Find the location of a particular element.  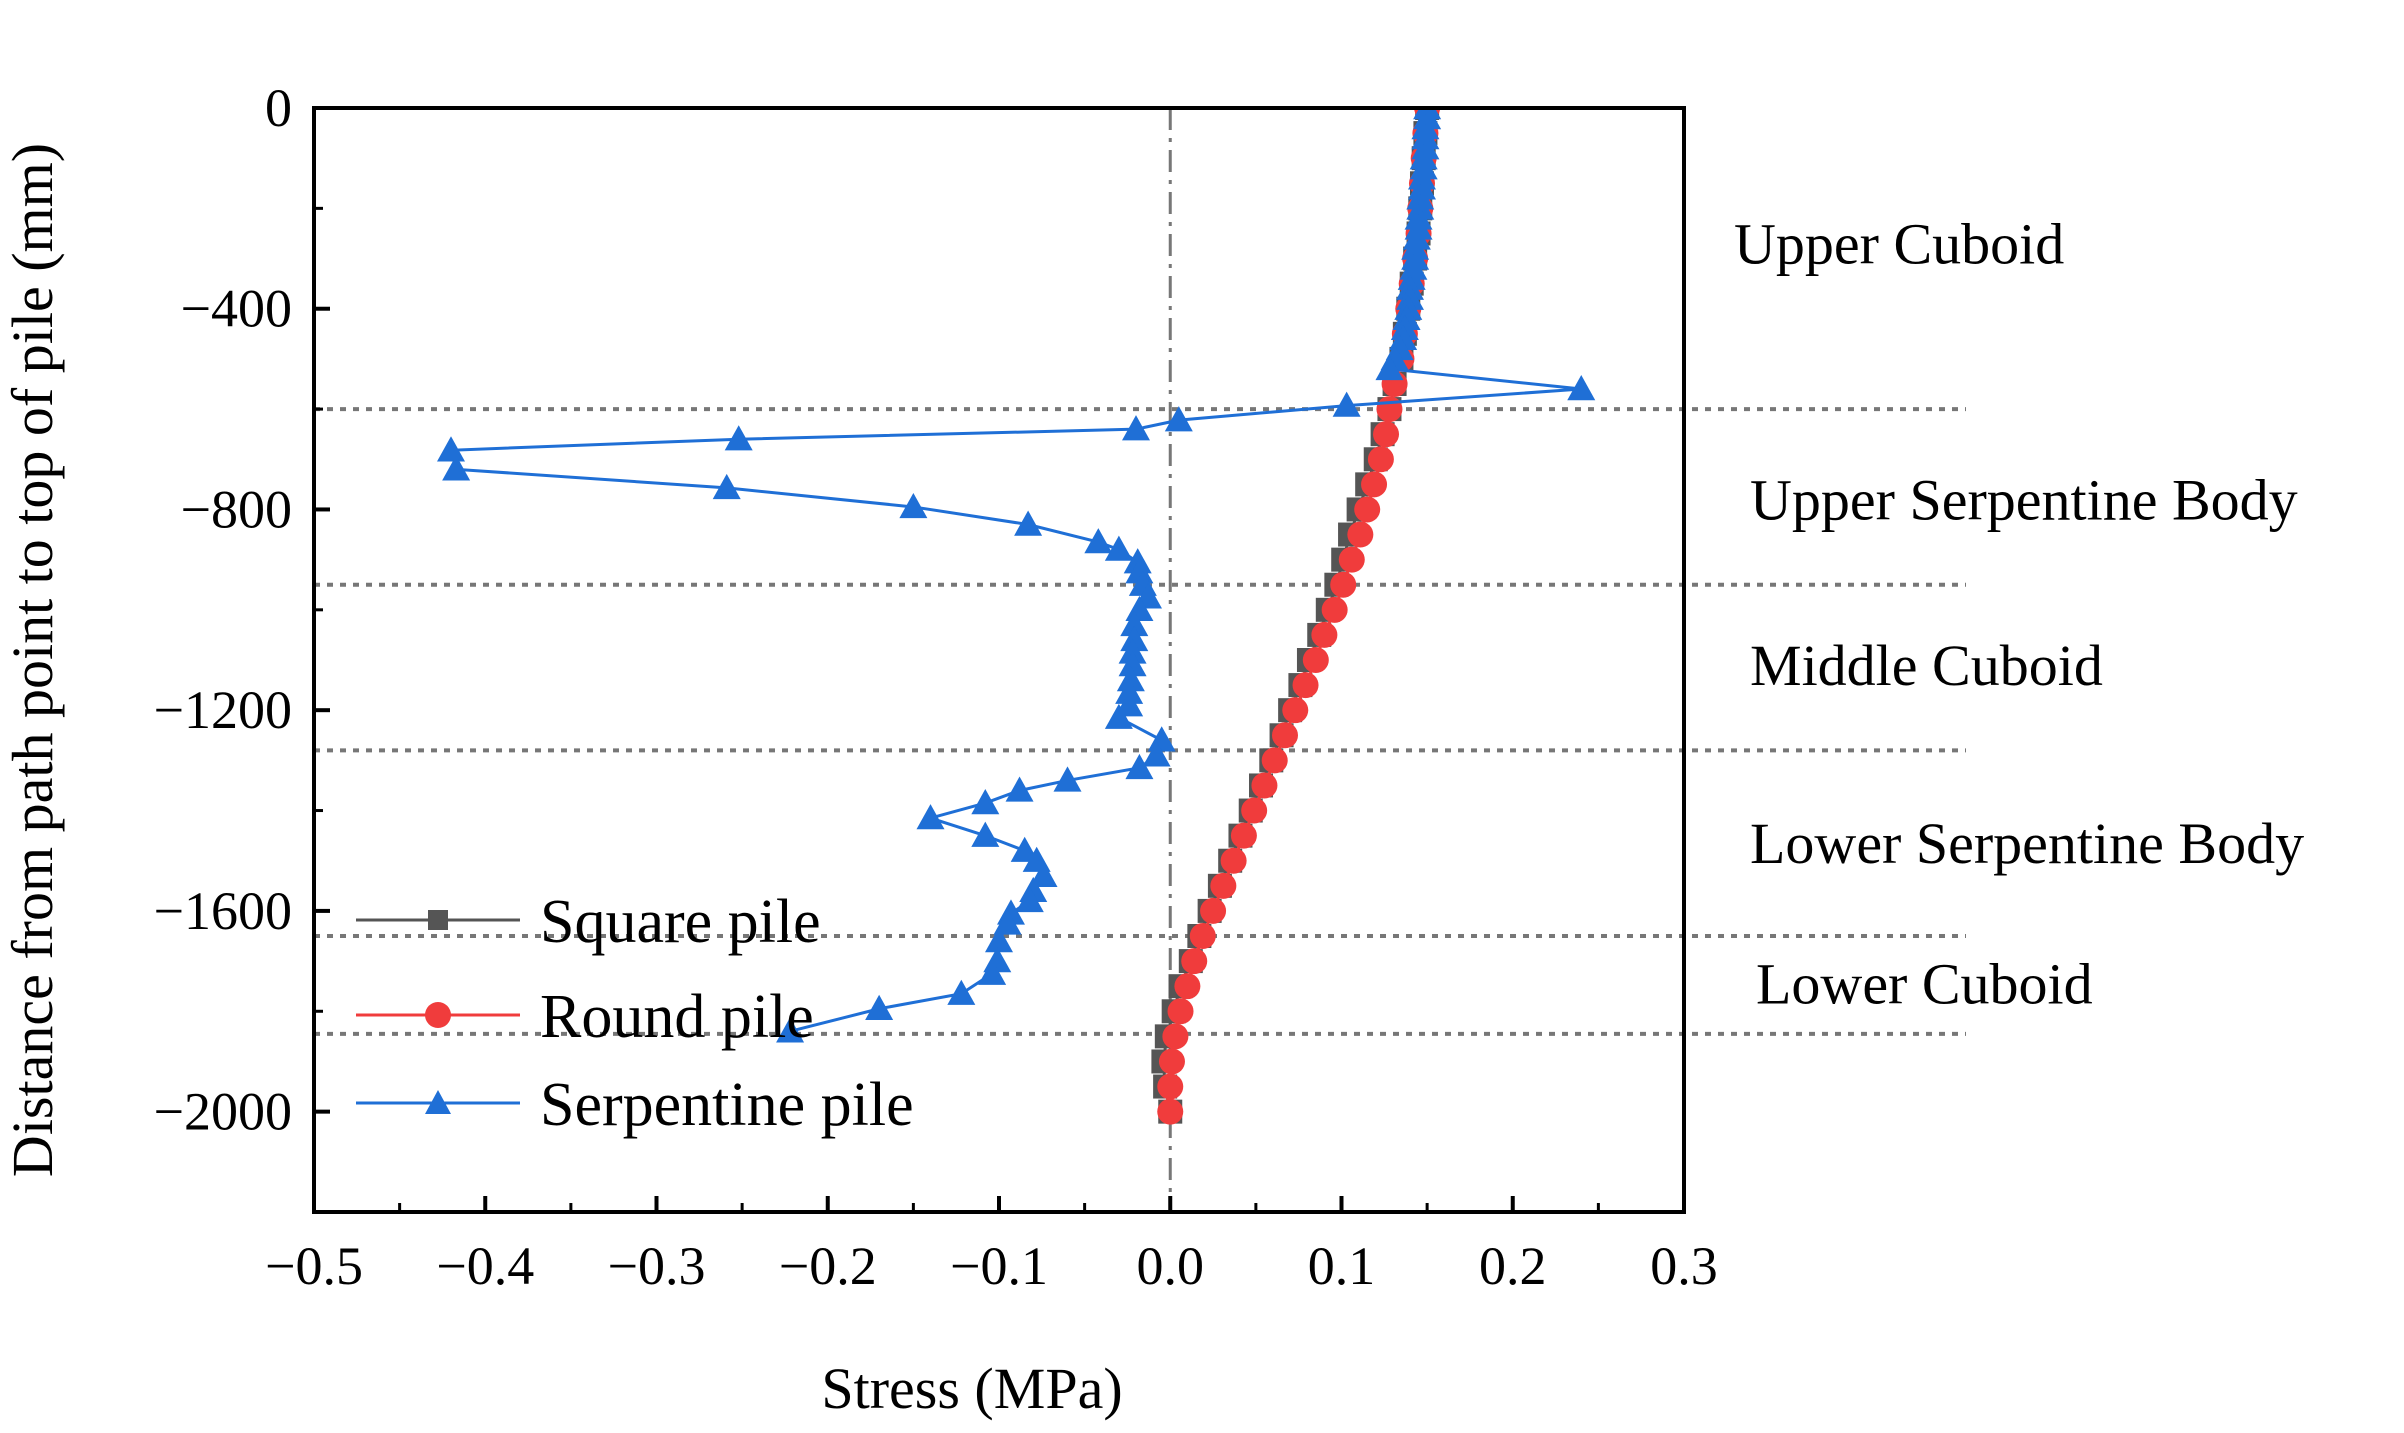

legend-label: Serpentine pile is located at coordinates (727, 1105).